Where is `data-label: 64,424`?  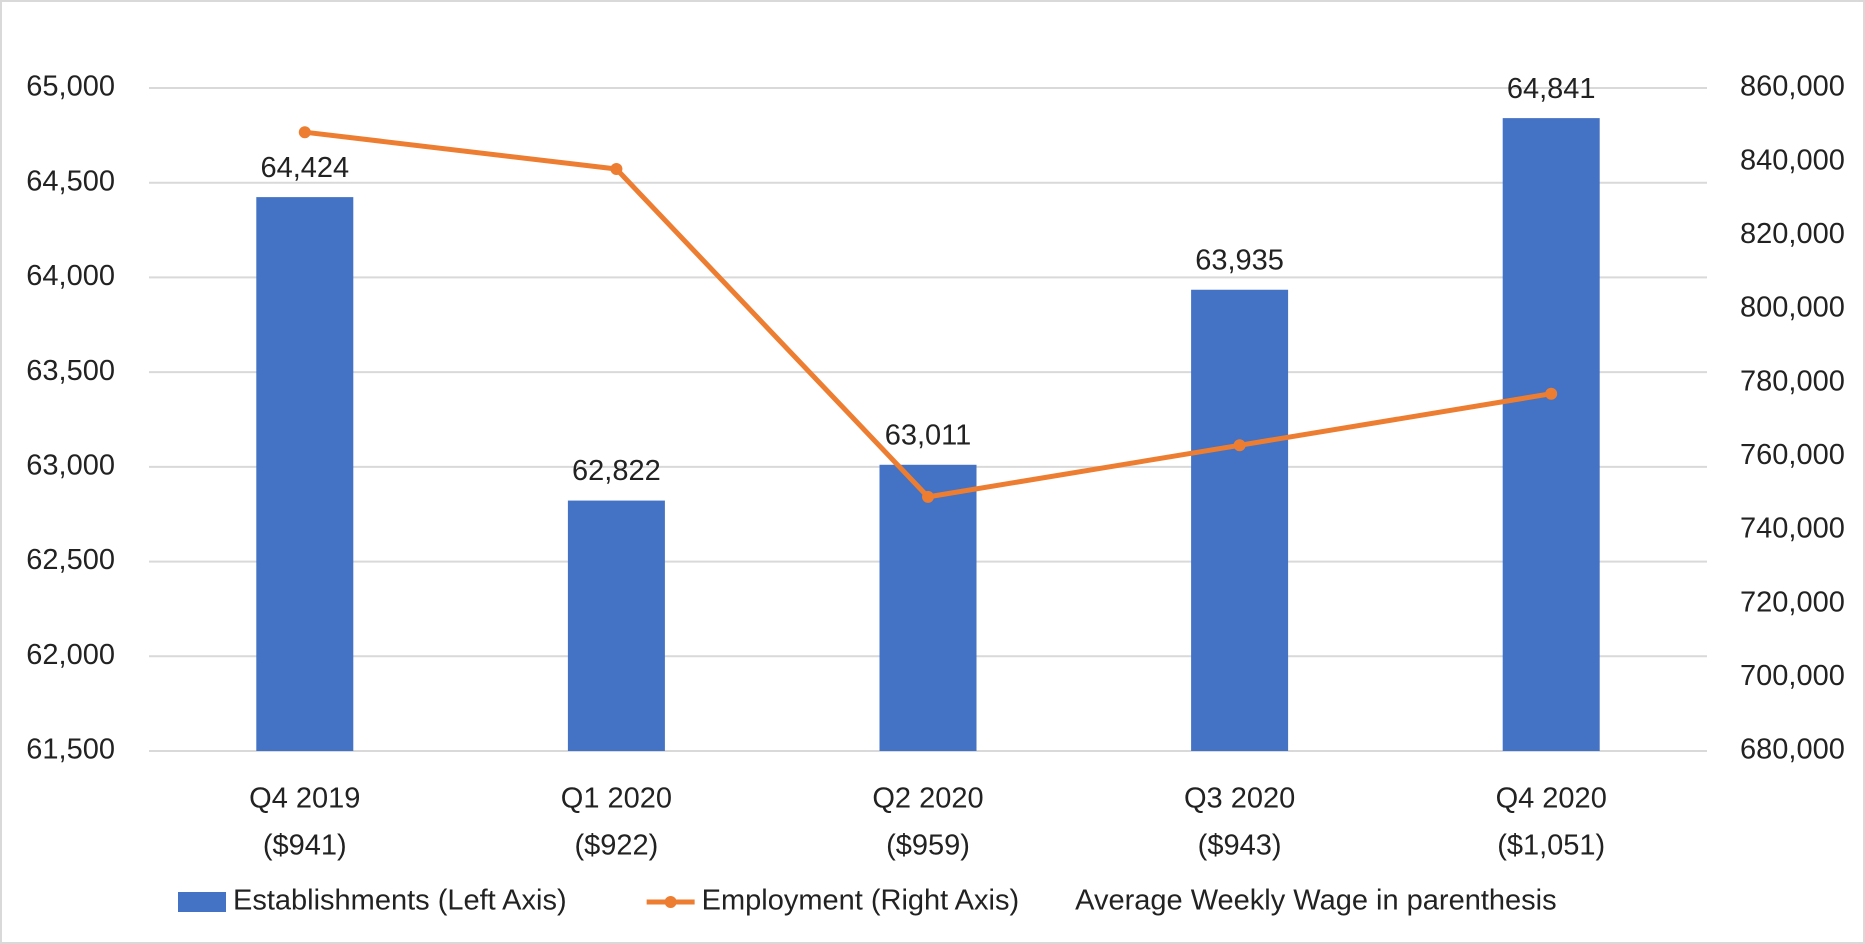 data-label: 64,424 is located at coordinates (304, 168).